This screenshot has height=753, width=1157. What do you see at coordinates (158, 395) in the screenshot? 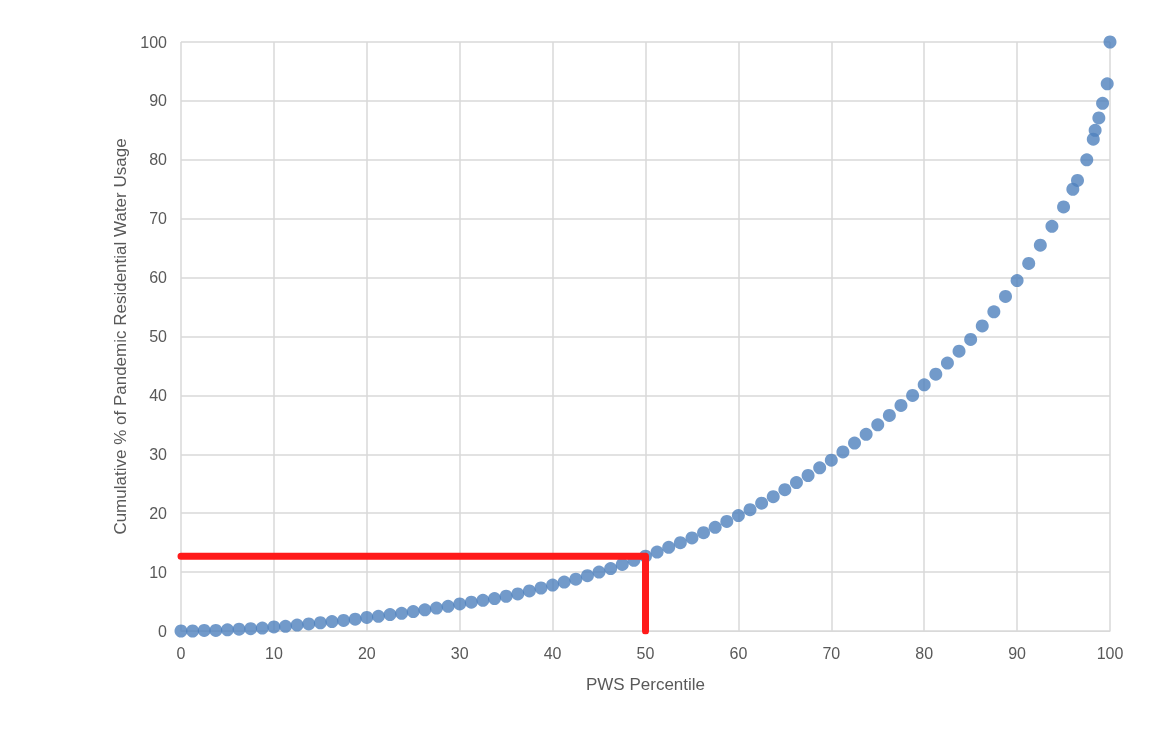
I see `y-tick-label: 40` at bounding box center [158, 395].